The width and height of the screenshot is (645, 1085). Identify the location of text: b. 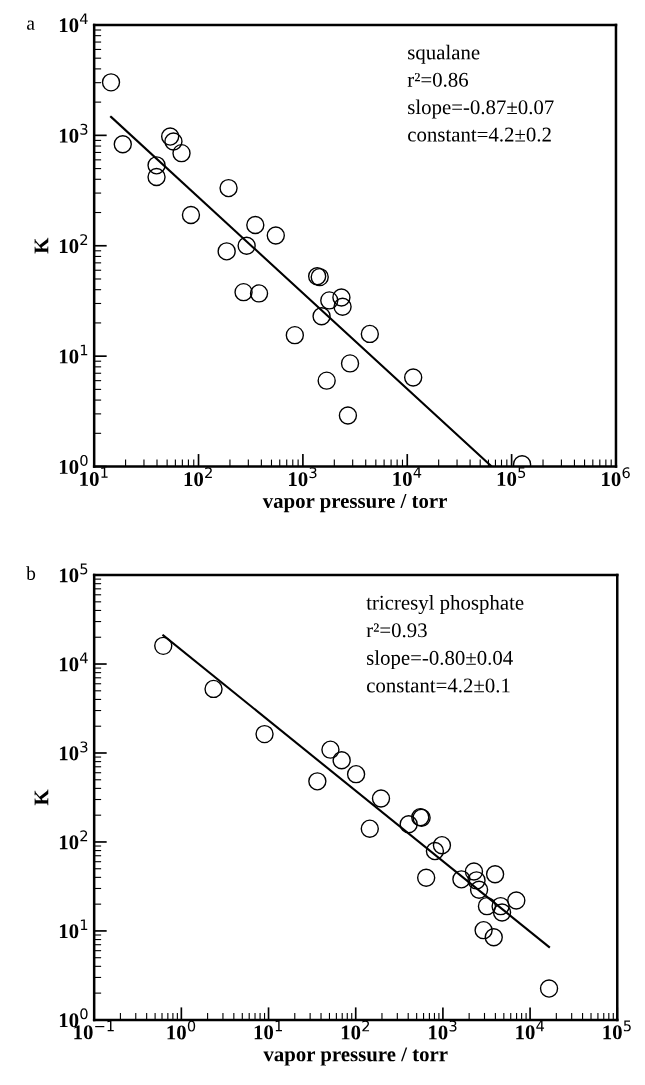
(31, 573).